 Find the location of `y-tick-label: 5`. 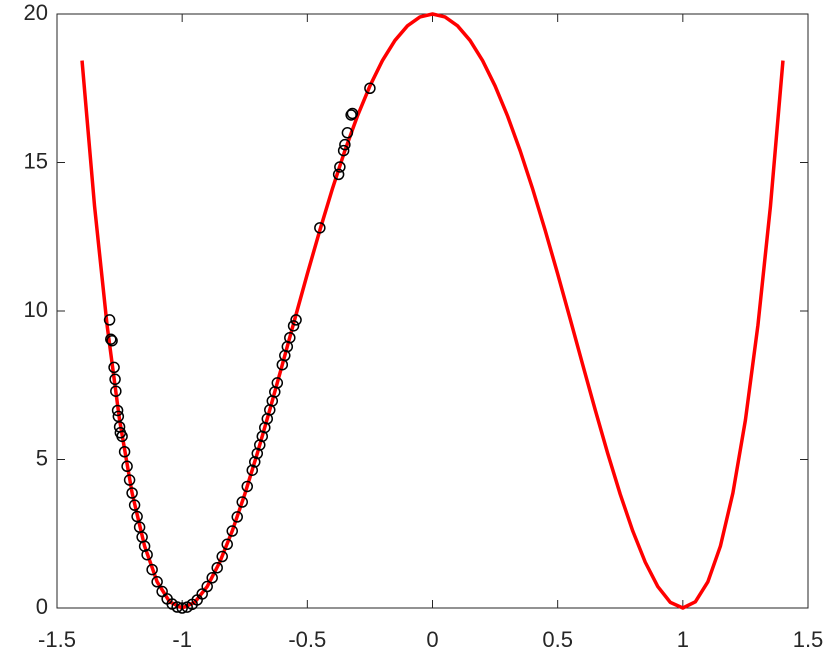

y-tick-label: 5 is located at coordinates (42, 457).